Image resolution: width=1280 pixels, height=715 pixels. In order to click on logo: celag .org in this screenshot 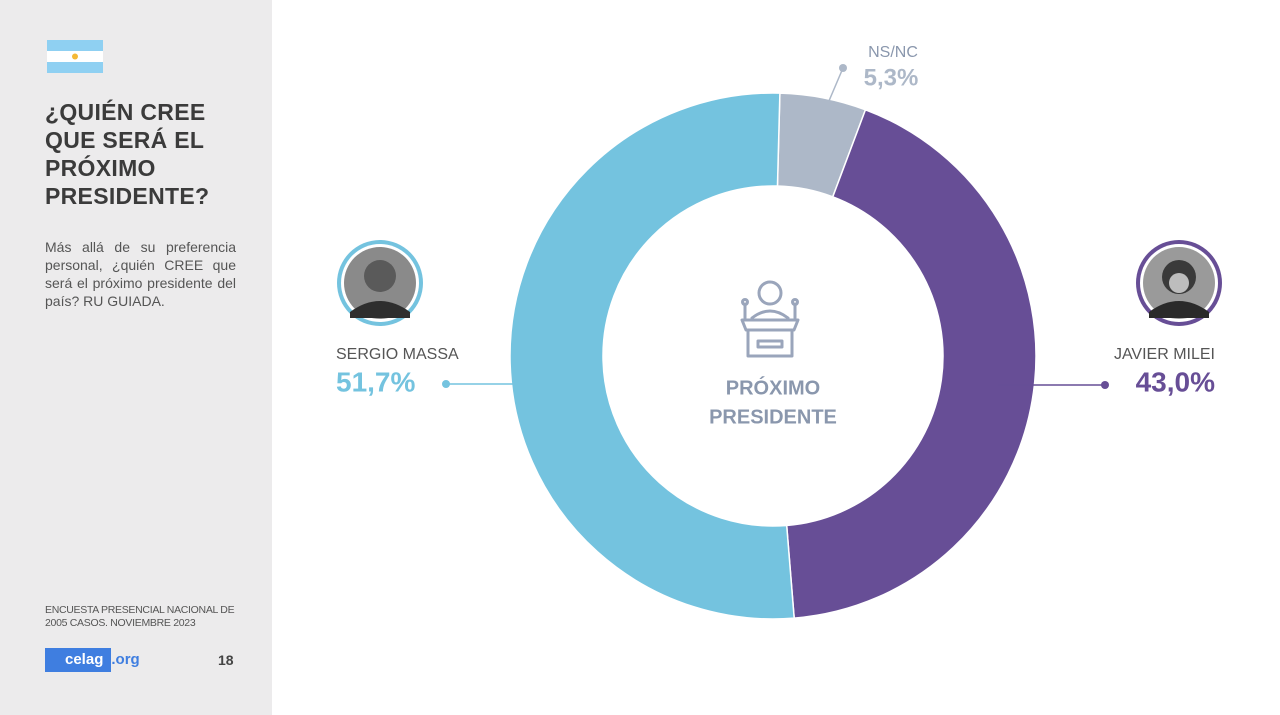, I will do `click(92, 660)`.